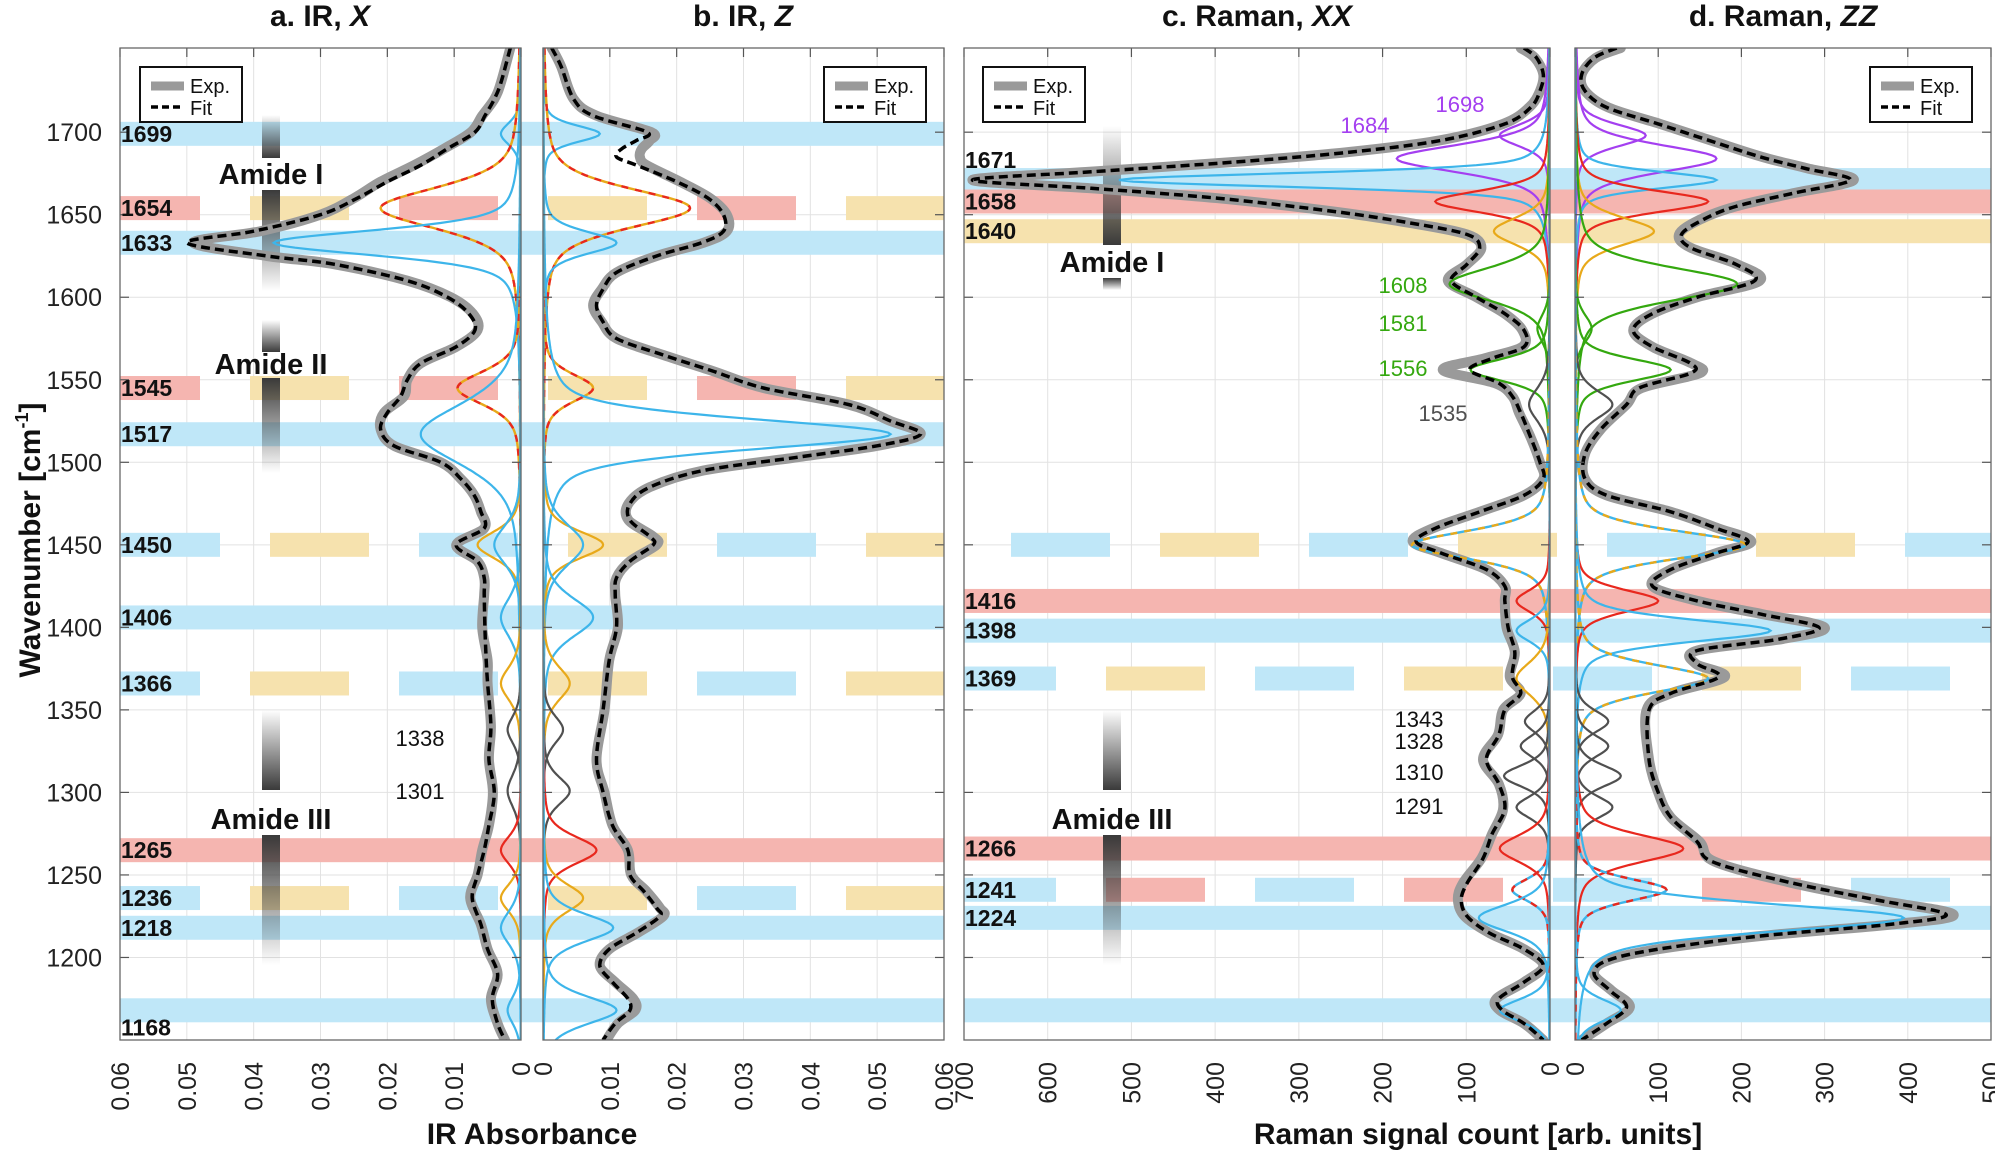 Image resolution: width=1995 pixels, height=1153 pixels. Describe the element at coordinates (146, 1027) in the screenshot. I see `band-label: 1168` at that location.